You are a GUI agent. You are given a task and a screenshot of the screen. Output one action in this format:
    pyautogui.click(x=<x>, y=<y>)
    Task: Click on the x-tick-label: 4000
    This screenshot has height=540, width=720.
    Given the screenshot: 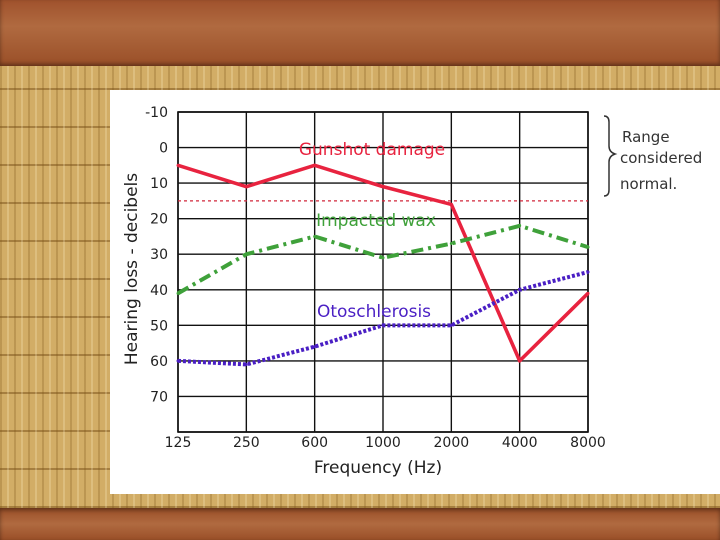 What is the action you would take?
    pyautogui.click(x=520, y=443)
    